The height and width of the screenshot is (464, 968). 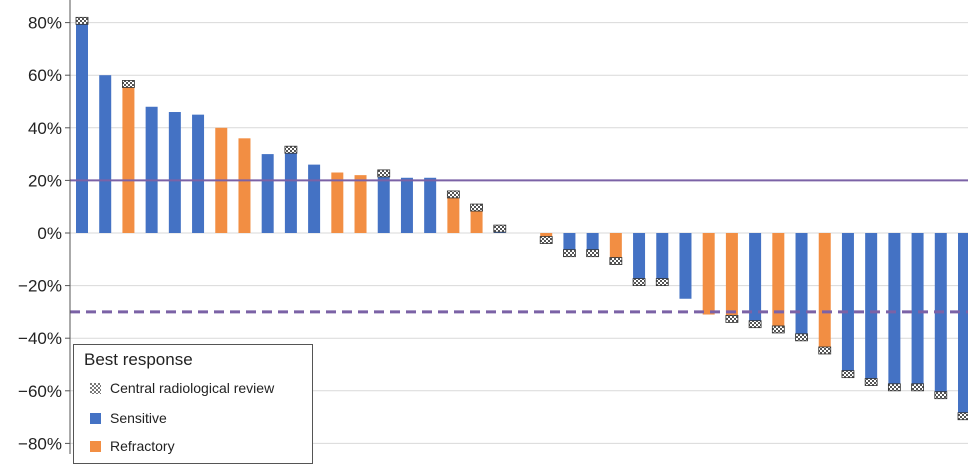 I want to click on y-tick-label: 0%, so click(x=49, y=233).